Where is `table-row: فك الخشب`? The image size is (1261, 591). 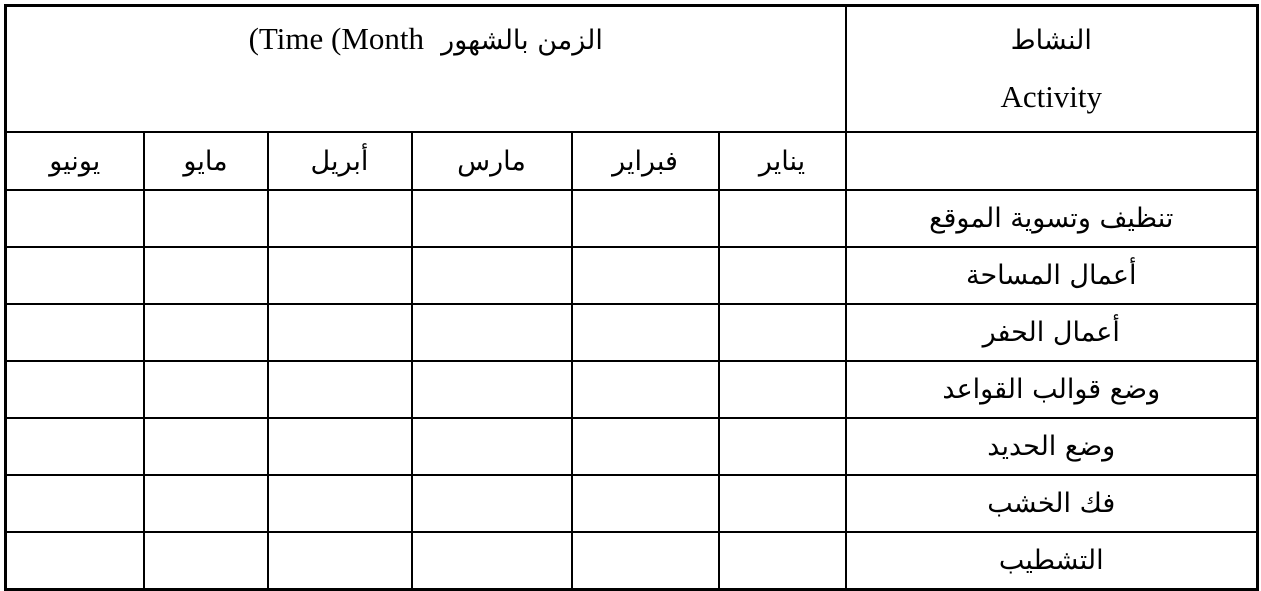
table-row: فك الخشب is located at coordinates (631, 503).